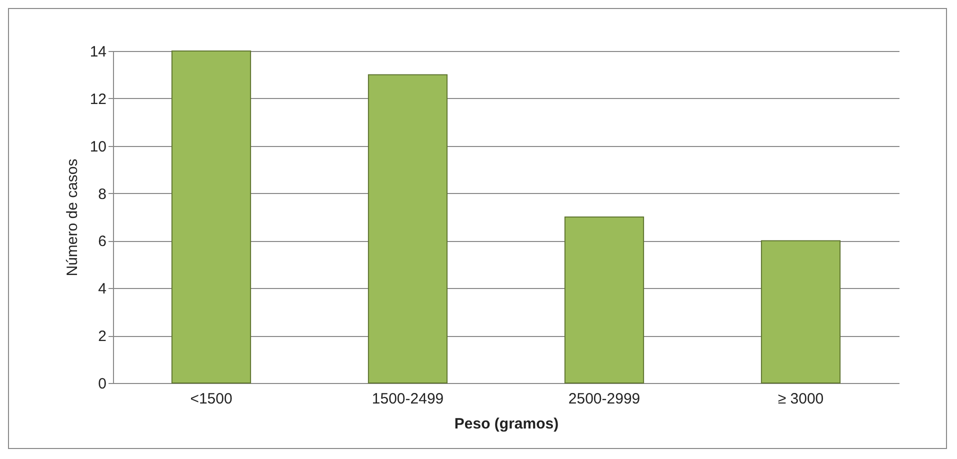 Image resolution: width=957 pixels, height=459 pixels. I want to click on y-tick-label: 14, so click(98, 52).